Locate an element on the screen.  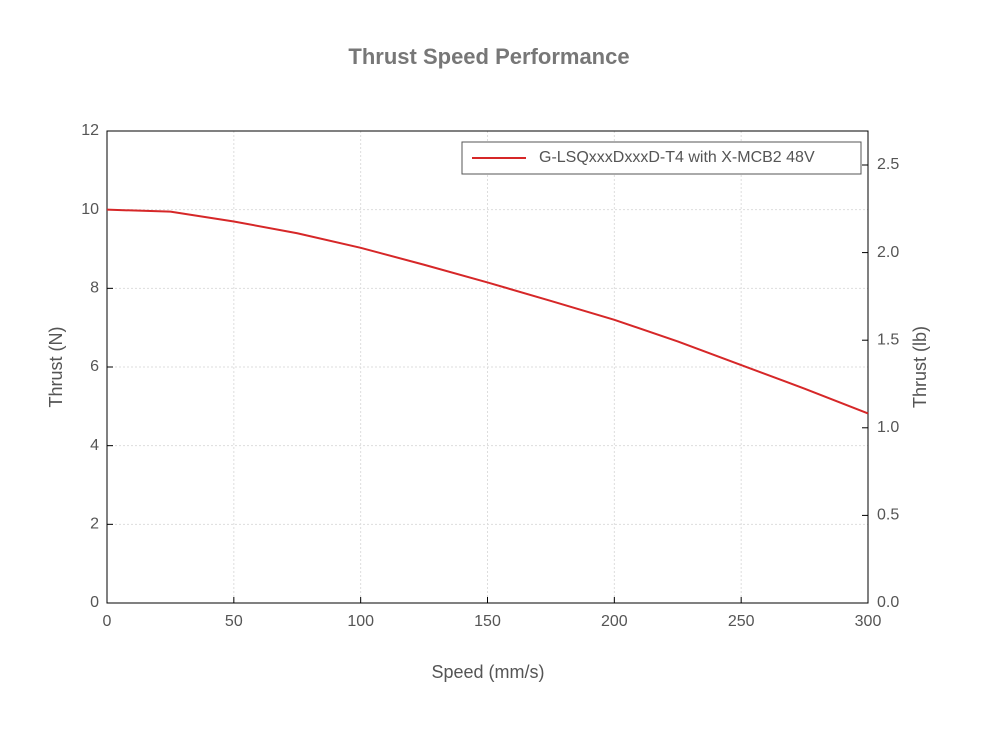
y-axis-label: Thrust (N) is located at coordinates (56, 367).